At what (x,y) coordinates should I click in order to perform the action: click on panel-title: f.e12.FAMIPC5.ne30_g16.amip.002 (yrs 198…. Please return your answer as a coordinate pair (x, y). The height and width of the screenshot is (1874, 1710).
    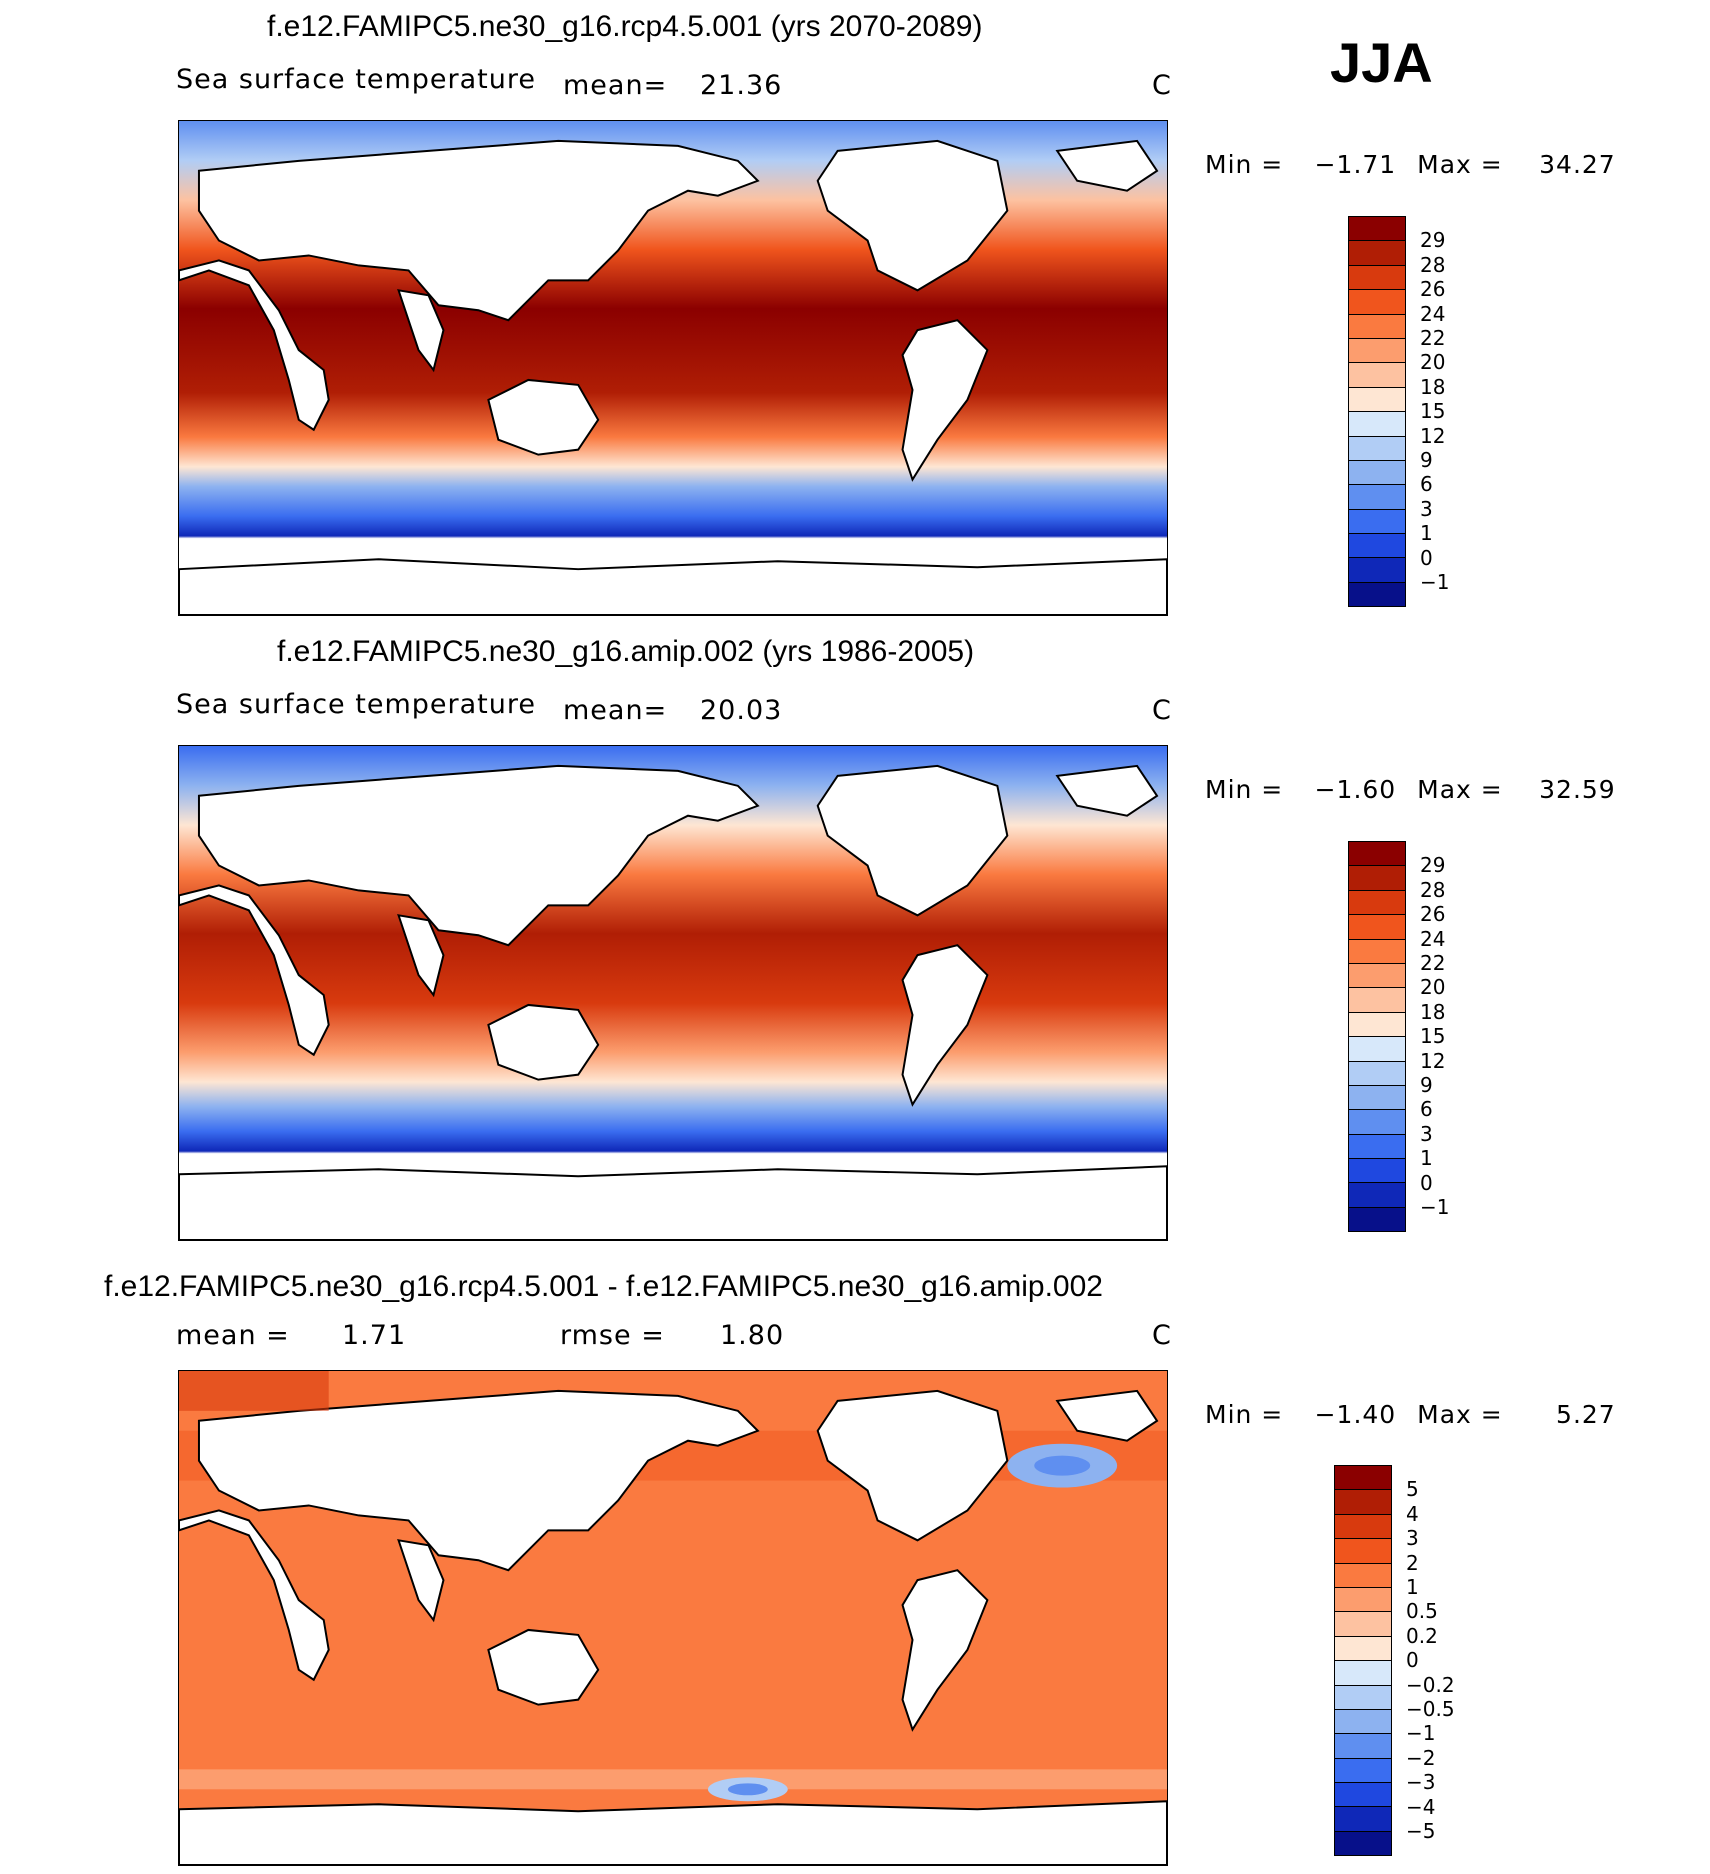
    Looking at the image, I should click on (626, 651).